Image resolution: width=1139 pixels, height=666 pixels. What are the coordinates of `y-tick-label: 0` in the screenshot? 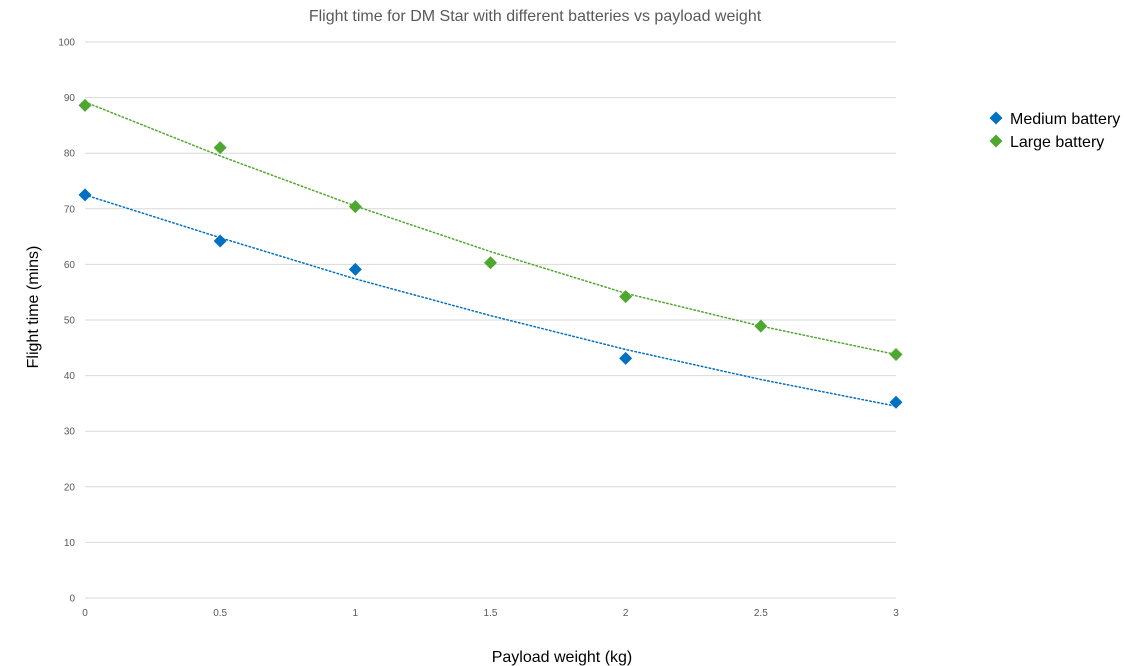 It's located at (72, 599).